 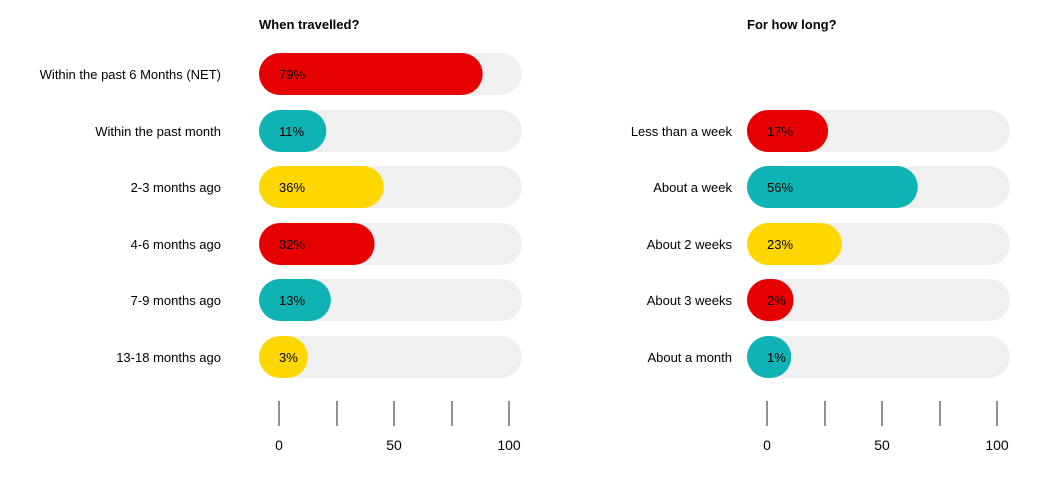 What do you see at coordinates (176, 187) in the screenshot?
I see `category-label: 2-3 months ago` at bounding box center [176, 187].